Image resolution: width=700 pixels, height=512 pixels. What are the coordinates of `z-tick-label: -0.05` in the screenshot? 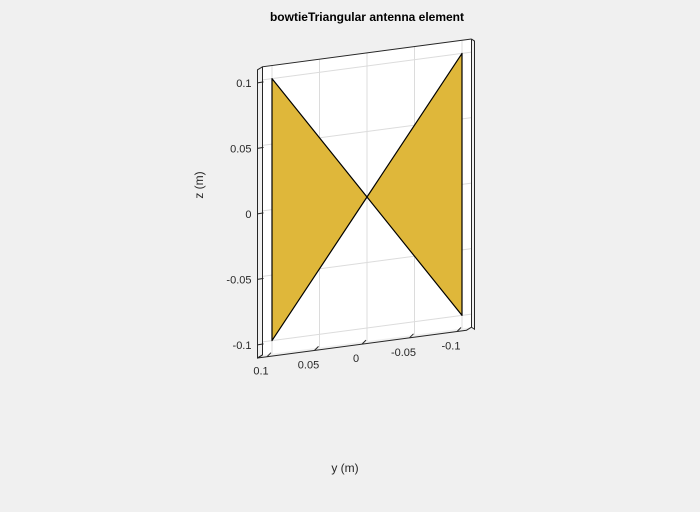 It's located at (238, 280).